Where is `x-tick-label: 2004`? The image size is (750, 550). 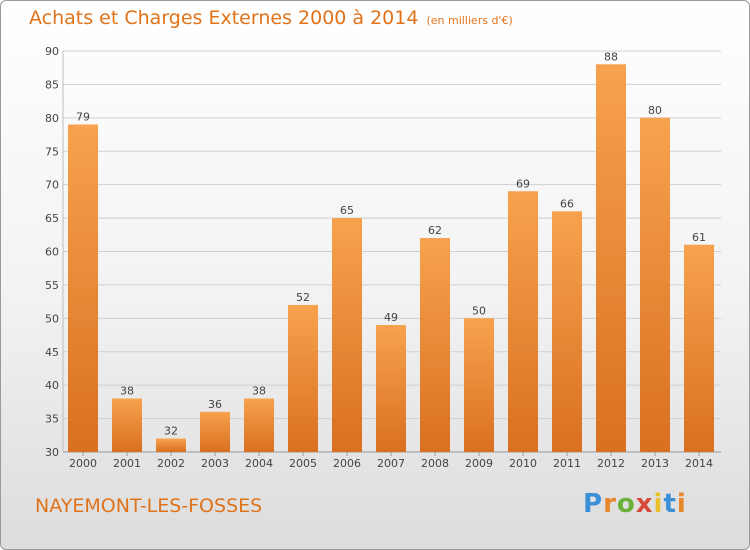 x-tick-label: 2004 is located at coordinates (259, 463).